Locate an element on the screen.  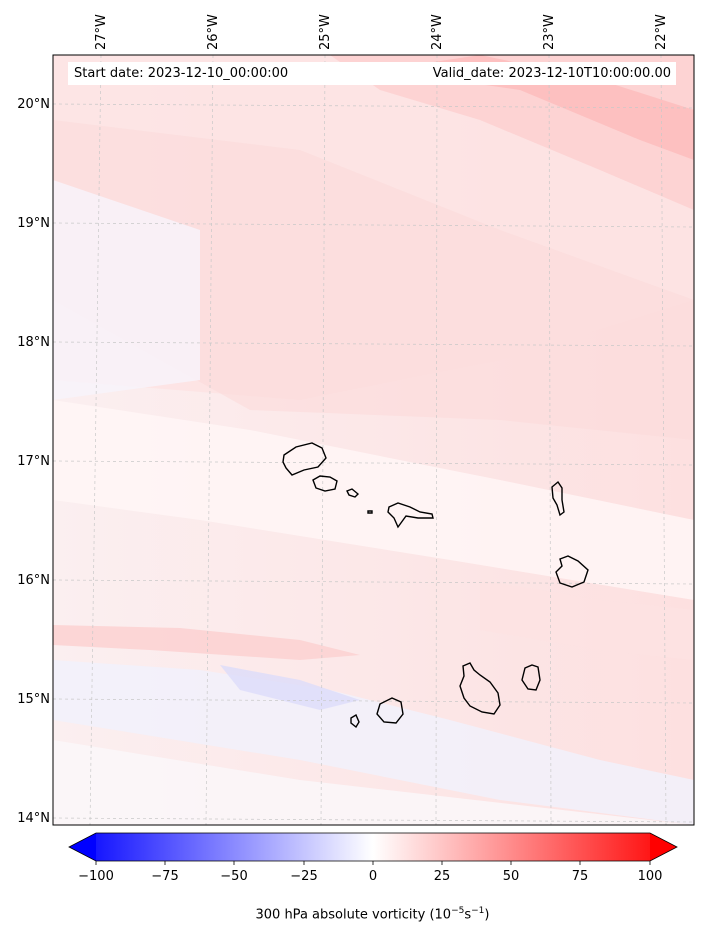
island-branco is located at coordinates (370, 512).